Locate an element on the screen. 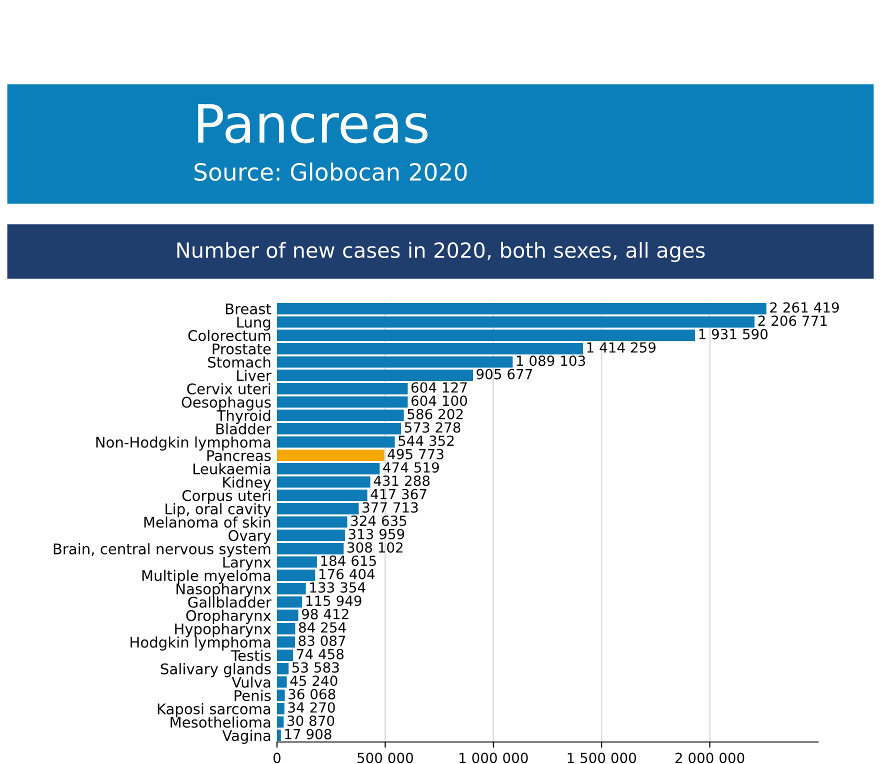 The height and width of the screenshot is (764, 881). y-tick-label: Lip, oral cavity is located at coordinates (219, 510).